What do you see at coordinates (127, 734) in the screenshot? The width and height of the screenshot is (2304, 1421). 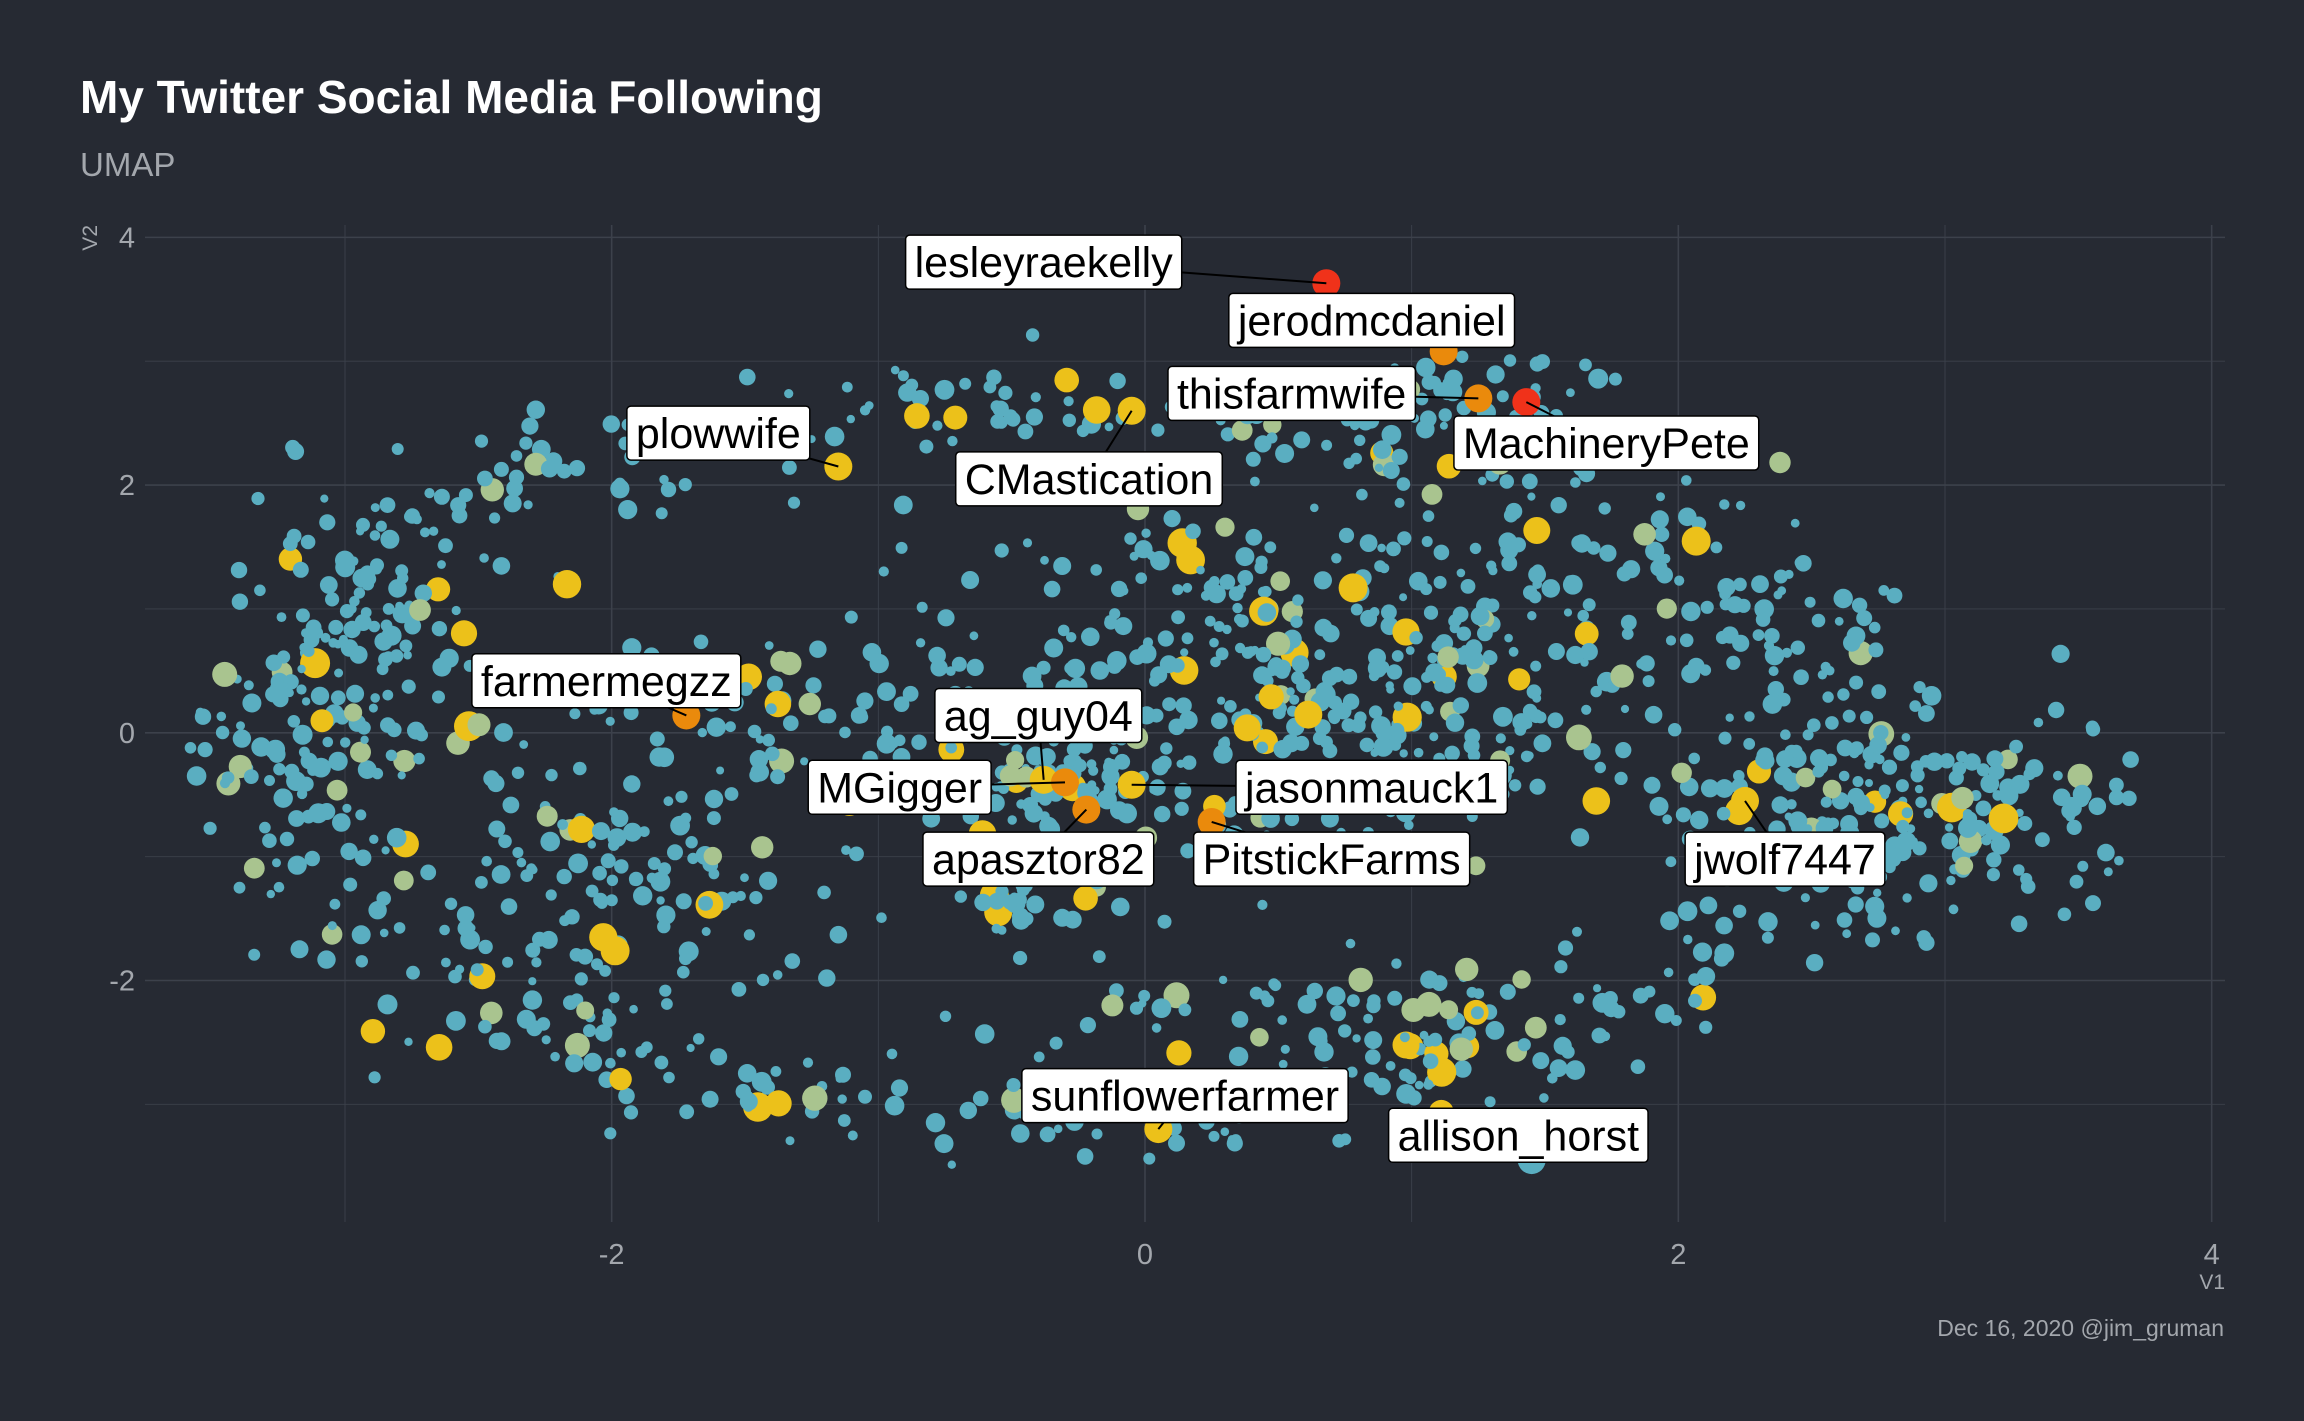 I see `y-tick-label: 0` at bounding box center [127, 734].